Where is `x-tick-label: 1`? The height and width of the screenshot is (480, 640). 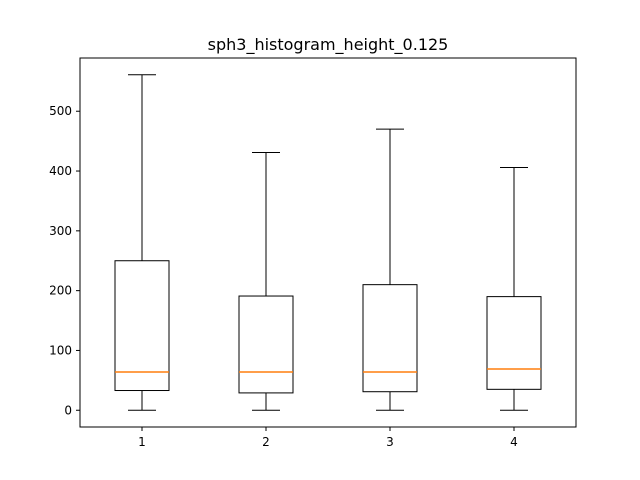 x-tick-label: 1 is located at coordinates (142, 442).